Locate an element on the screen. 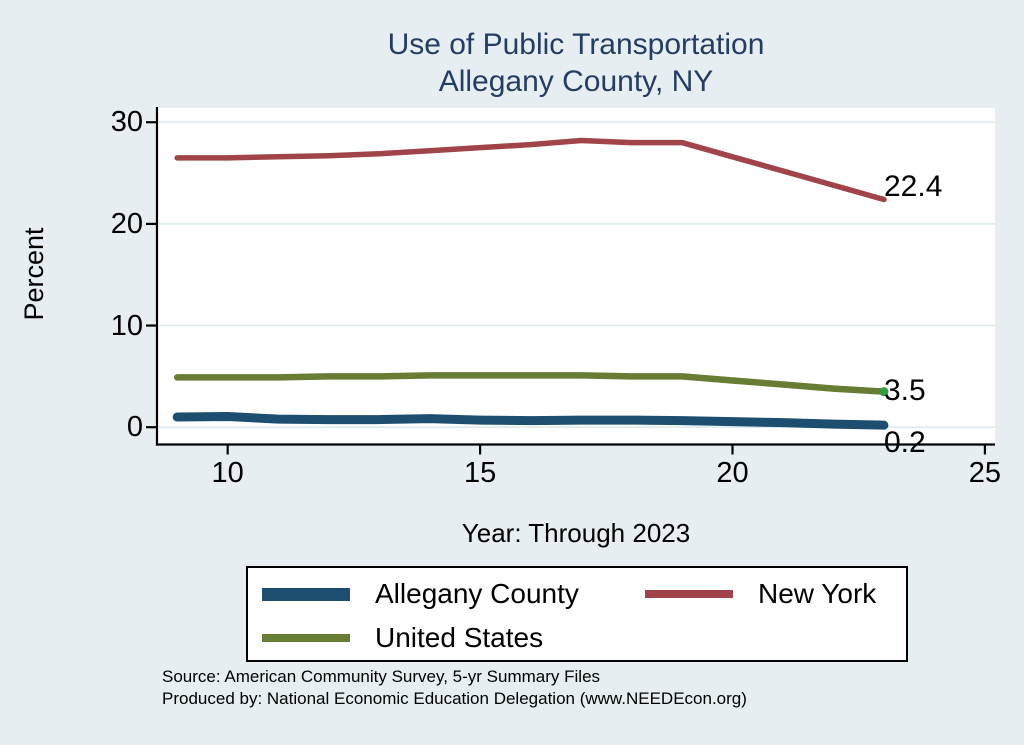 The width and height of the screenshot is (1024, 745). chart-title-line2: Allegany County, NY is located at coordinates (576, 81).